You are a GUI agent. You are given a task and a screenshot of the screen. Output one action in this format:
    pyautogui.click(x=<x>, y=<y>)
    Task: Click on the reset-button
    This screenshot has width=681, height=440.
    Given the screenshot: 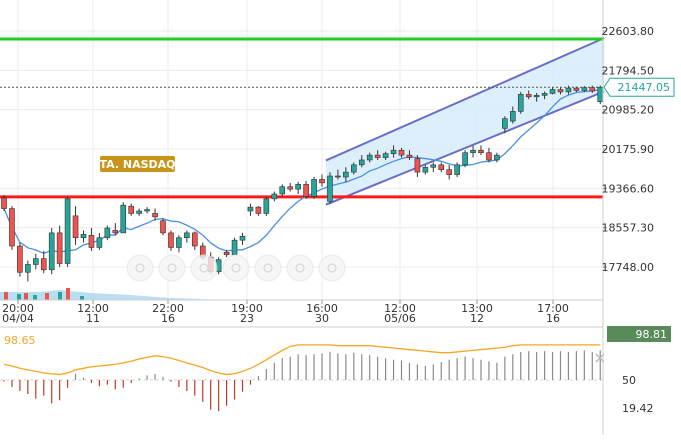 What is the action you would take?
    pyautogui.click(x=268, y=268)
    